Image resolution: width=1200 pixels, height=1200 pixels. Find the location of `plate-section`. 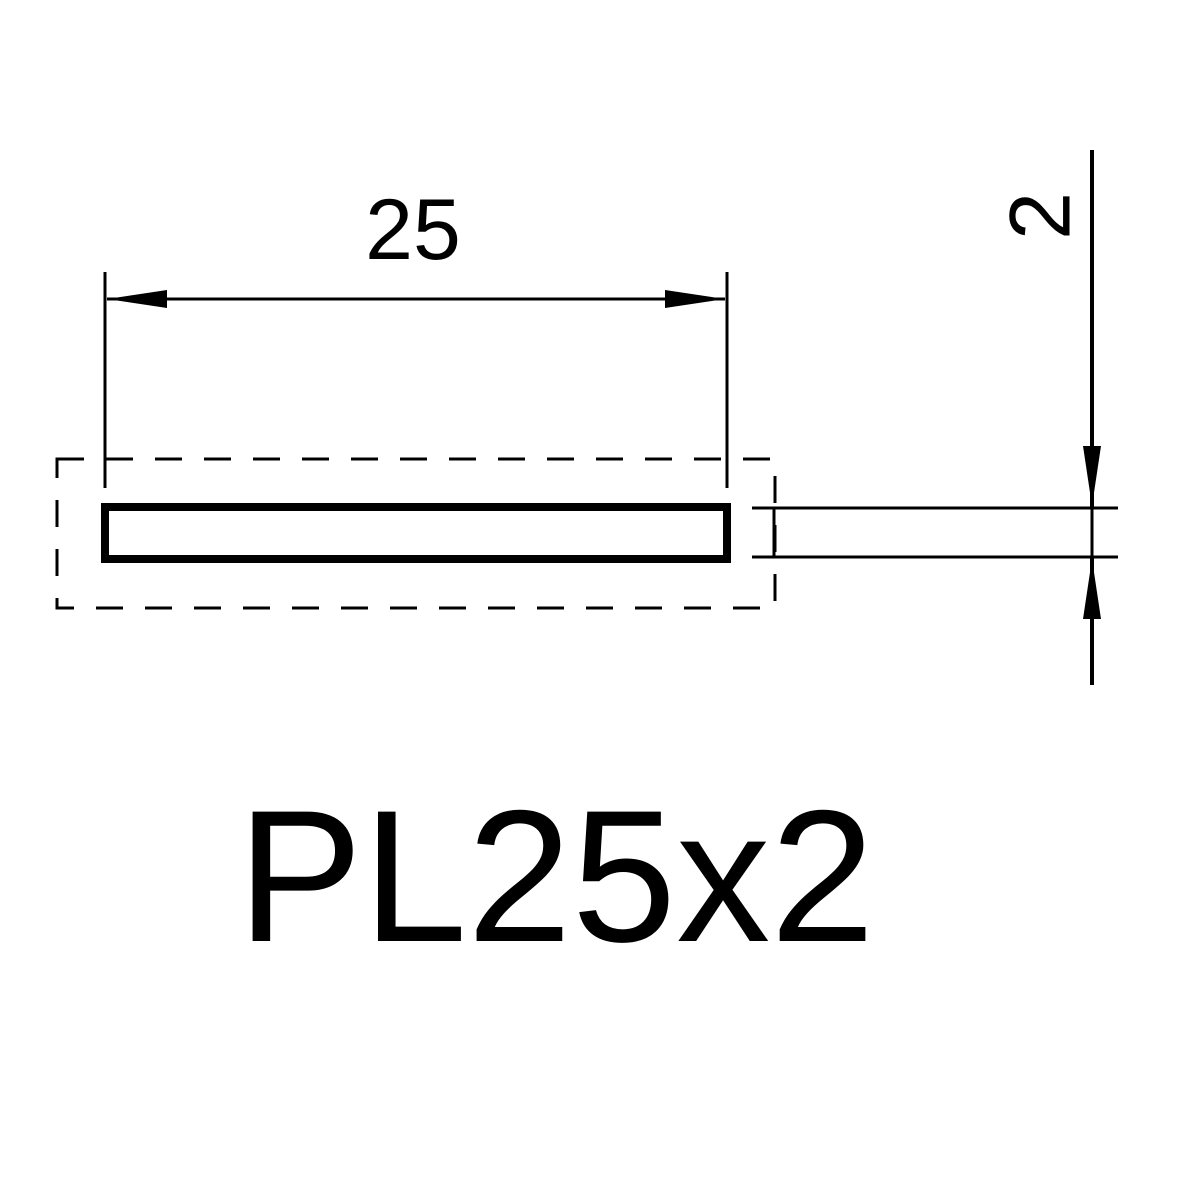

plate-section is located at coordinates (416, 533).